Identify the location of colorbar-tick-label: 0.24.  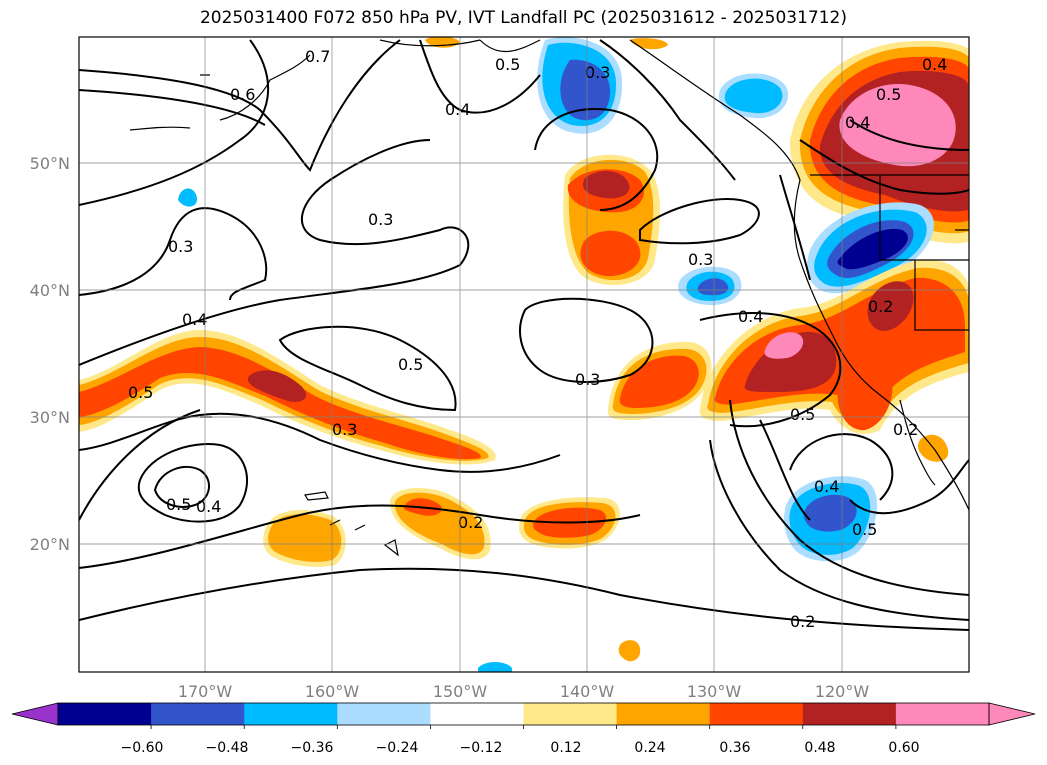
(649, 748).